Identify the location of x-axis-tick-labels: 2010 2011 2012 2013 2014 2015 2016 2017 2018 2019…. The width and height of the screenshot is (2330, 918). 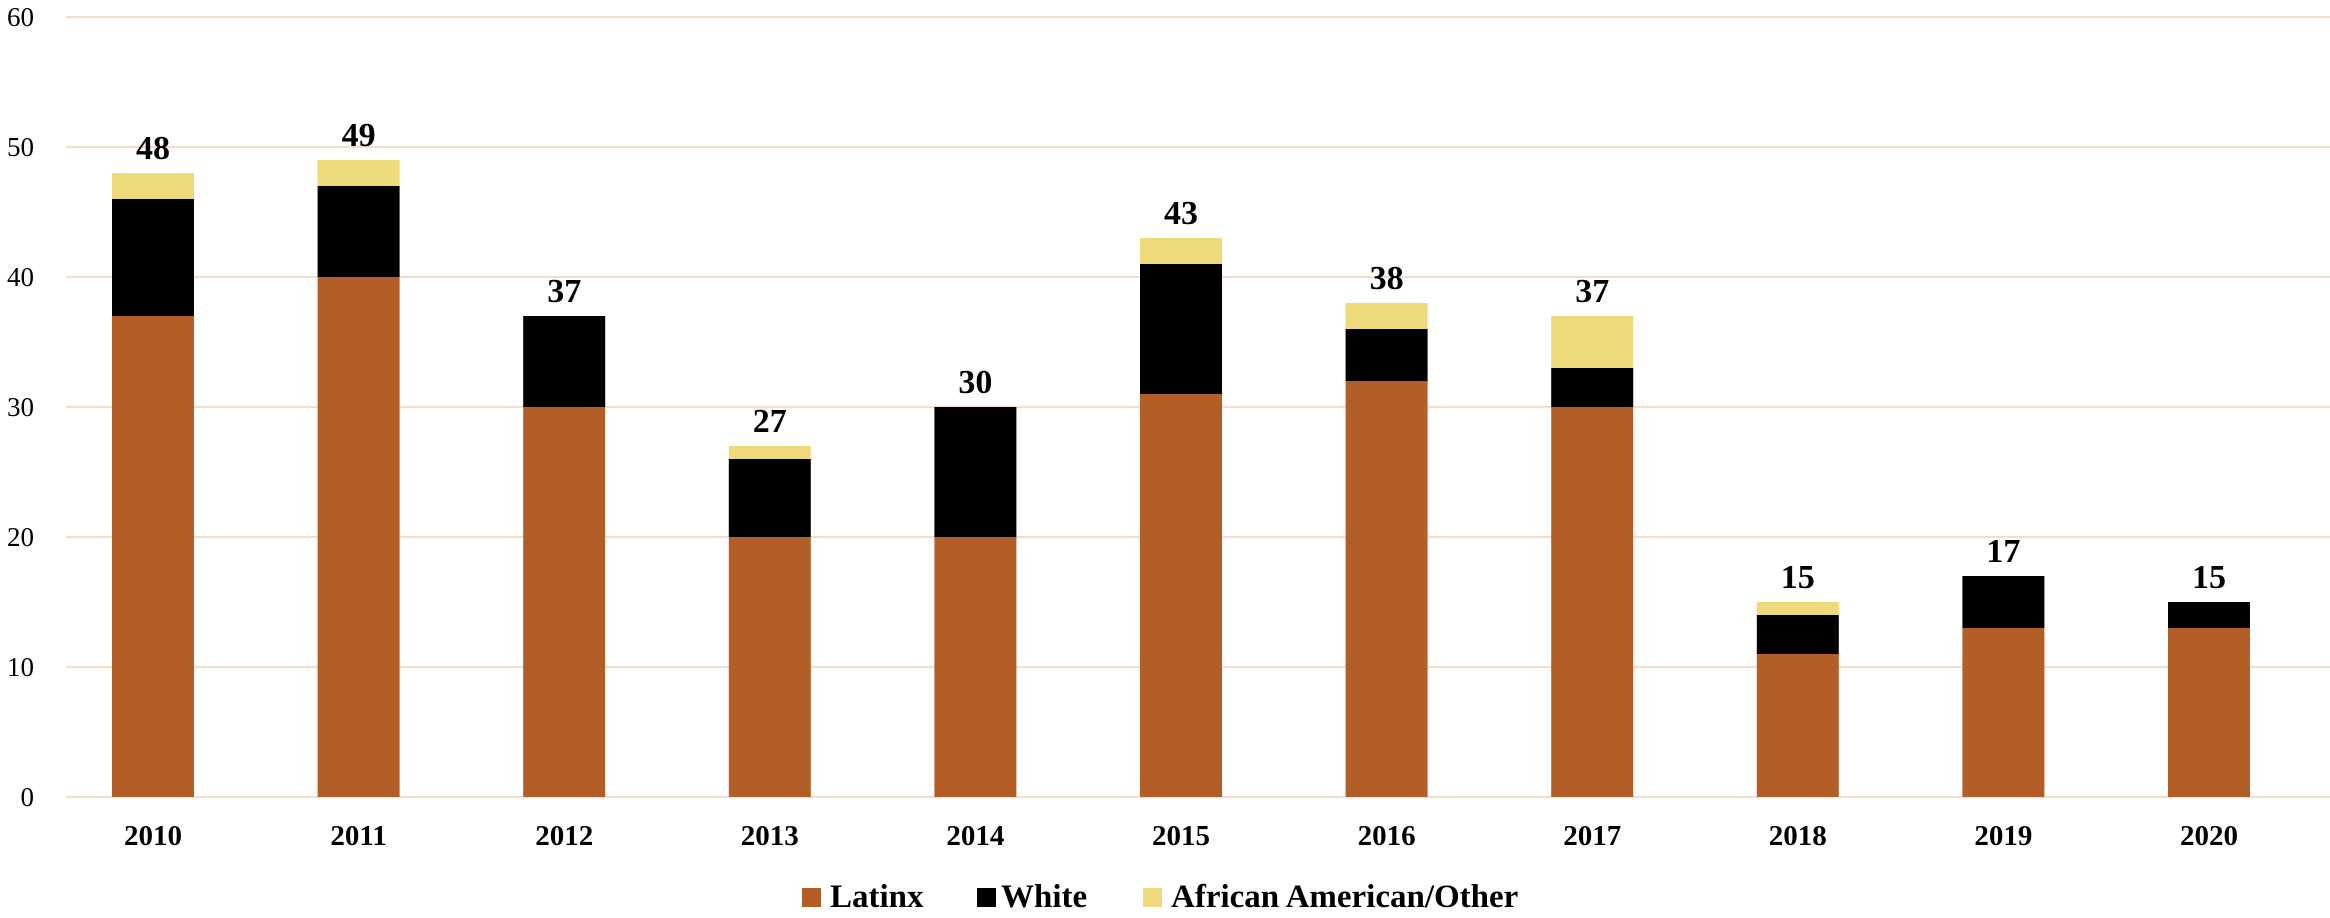
(1181, 836).